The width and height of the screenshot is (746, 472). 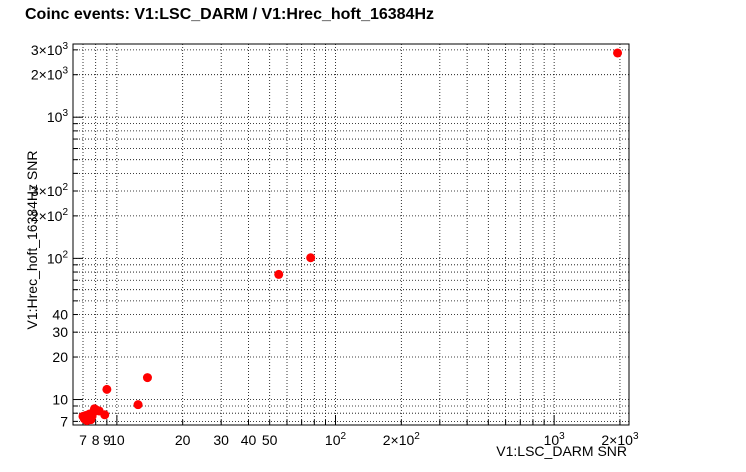 What do you see at coordinates (83, 440) in the screenshot?
I see `x-tick-label: 7` at bounding box center [83, 440].